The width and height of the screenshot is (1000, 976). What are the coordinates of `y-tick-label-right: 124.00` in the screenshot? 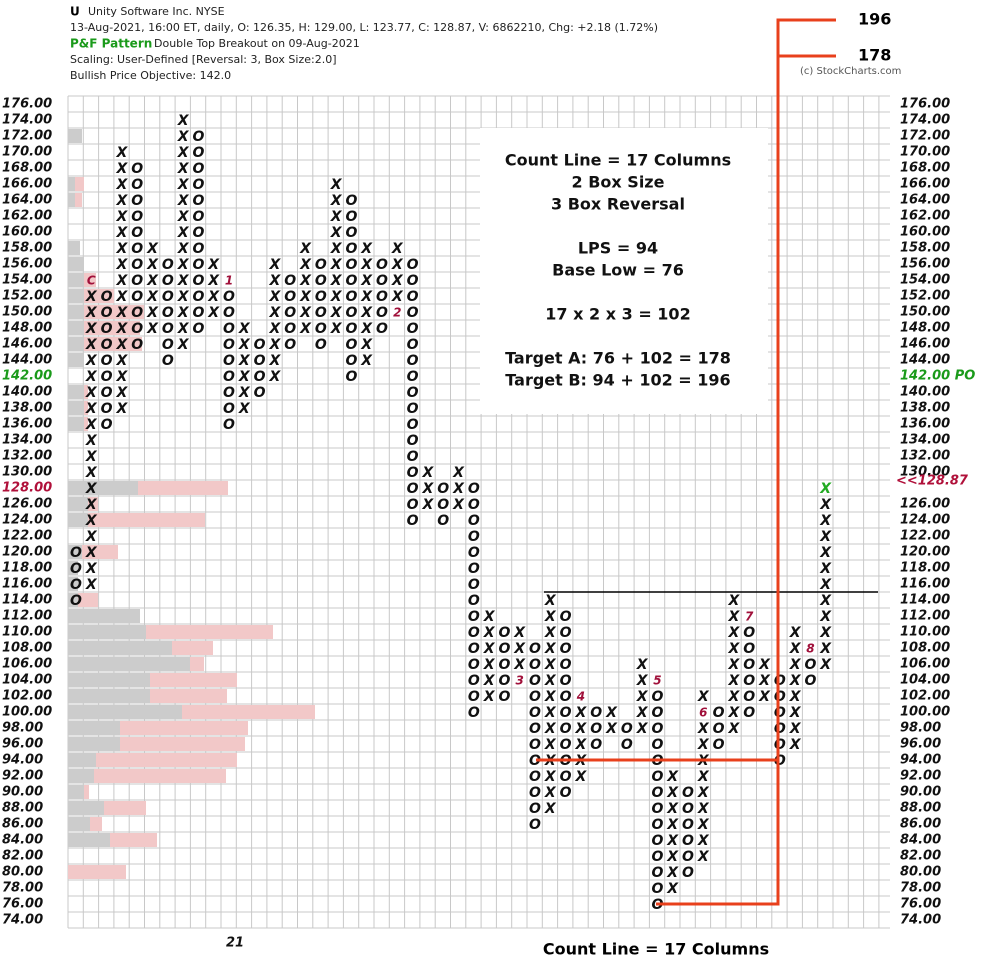 It's located at (925, 520).